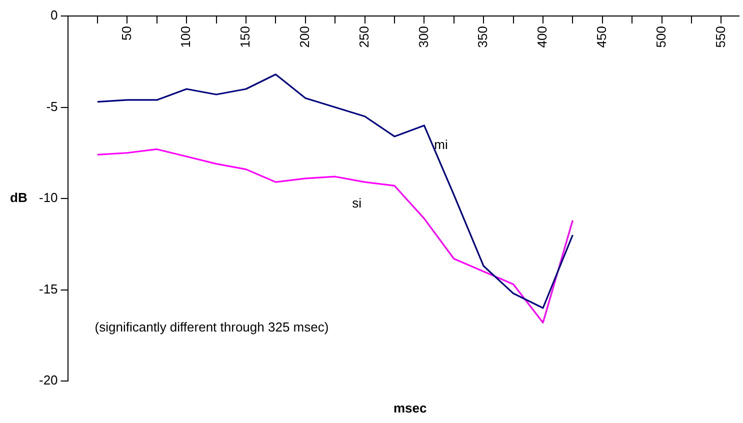  Describe the element at coordinates (52, 106) in the screenshot. I see `y-tick-label: -5` at that location.